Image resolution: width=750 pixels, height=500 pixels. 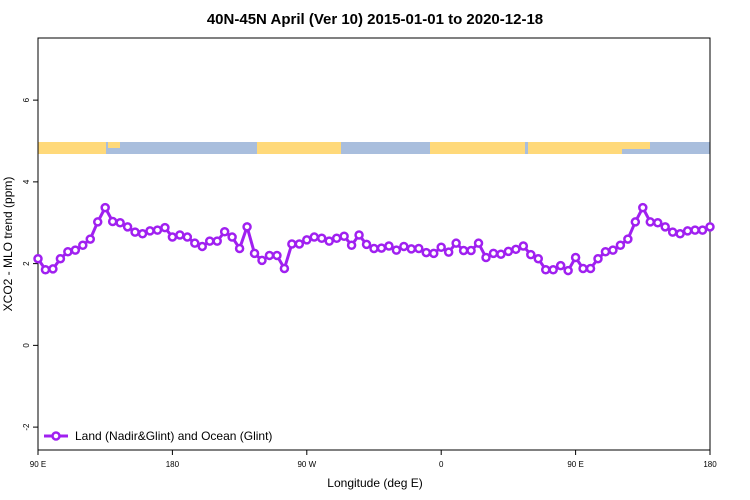 What do you see at coordinates (374, 148) in the screenshot?
I see `surface-strip` at bounding box center [374, 148].